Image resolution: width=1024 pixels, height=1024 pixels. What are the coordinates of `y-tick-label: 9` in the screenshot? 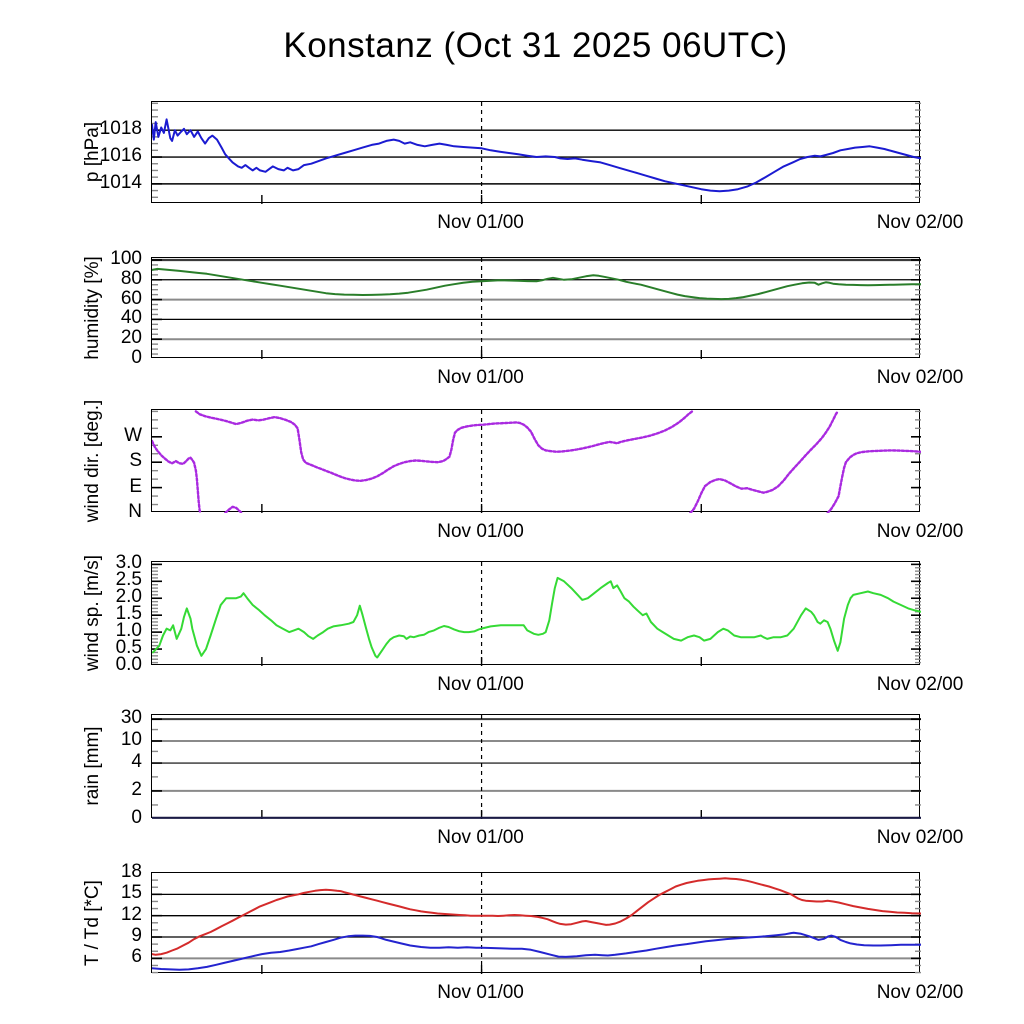 It's located at (136, 935).